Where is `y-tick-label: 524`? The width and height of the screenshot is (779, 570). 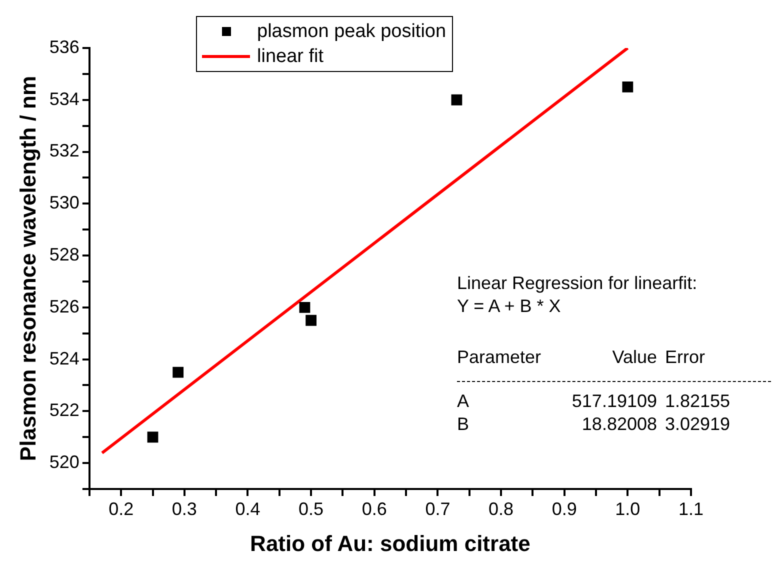 y-tick-label: 524 is located at coordinates (64, 358).